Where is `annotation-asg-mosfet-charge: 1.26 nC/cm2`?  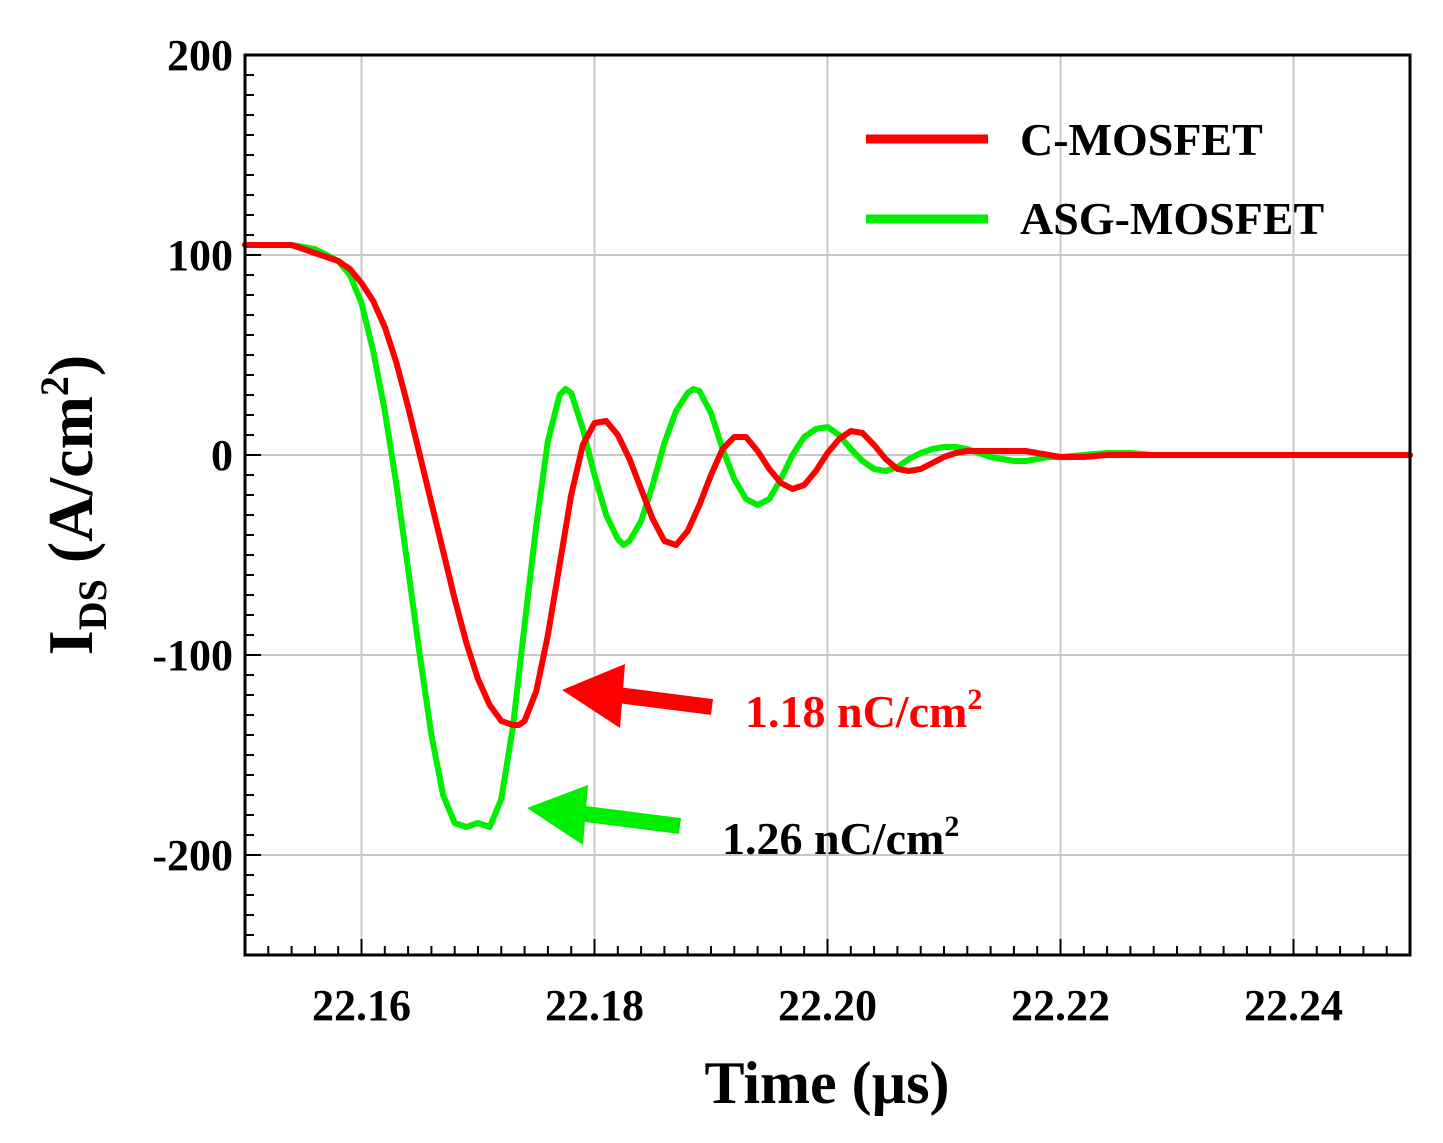 annotation-asg-mosfet-charge: 1.26 nC/cm2 is located at coordinates (743, 824).